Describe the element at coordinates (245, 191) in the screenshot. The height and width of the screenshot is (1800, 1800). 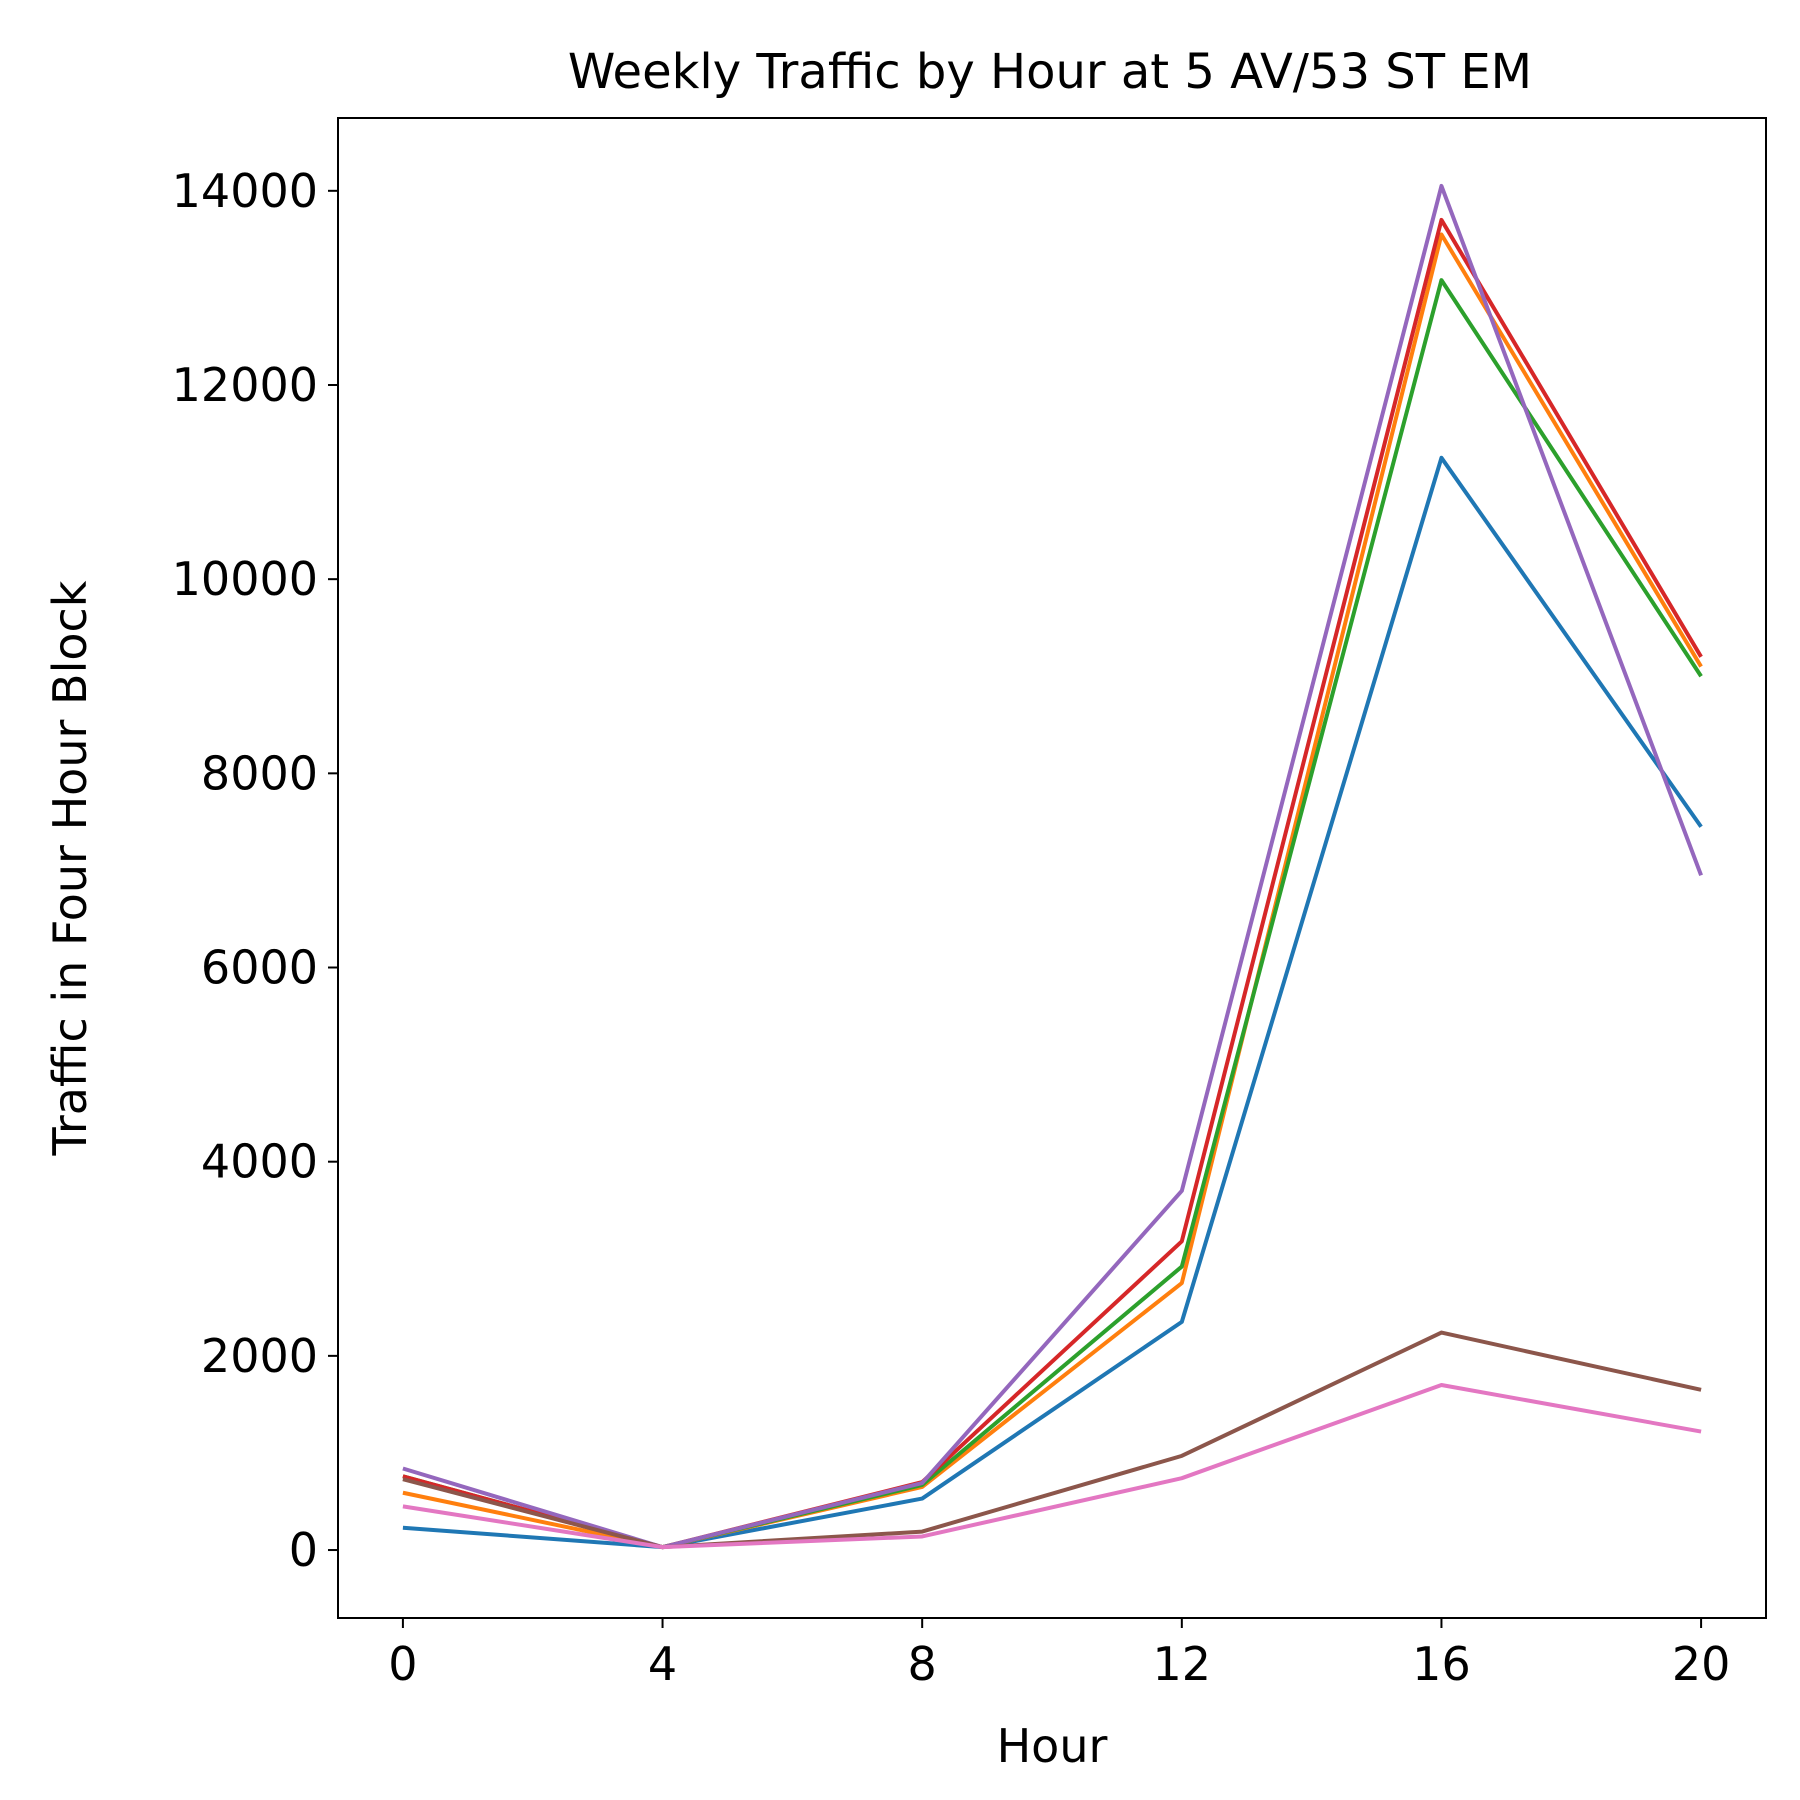
I see `y-tick-label: 14000` at that location.